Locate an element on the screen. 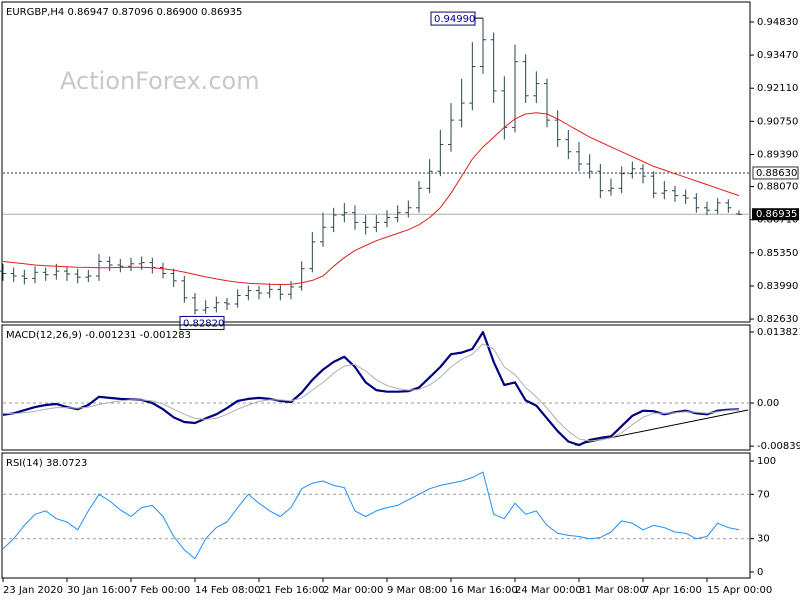 The height and width of the screenshot is (600, 800). y-tick-label: 30 is located at coordinates (763, 539).